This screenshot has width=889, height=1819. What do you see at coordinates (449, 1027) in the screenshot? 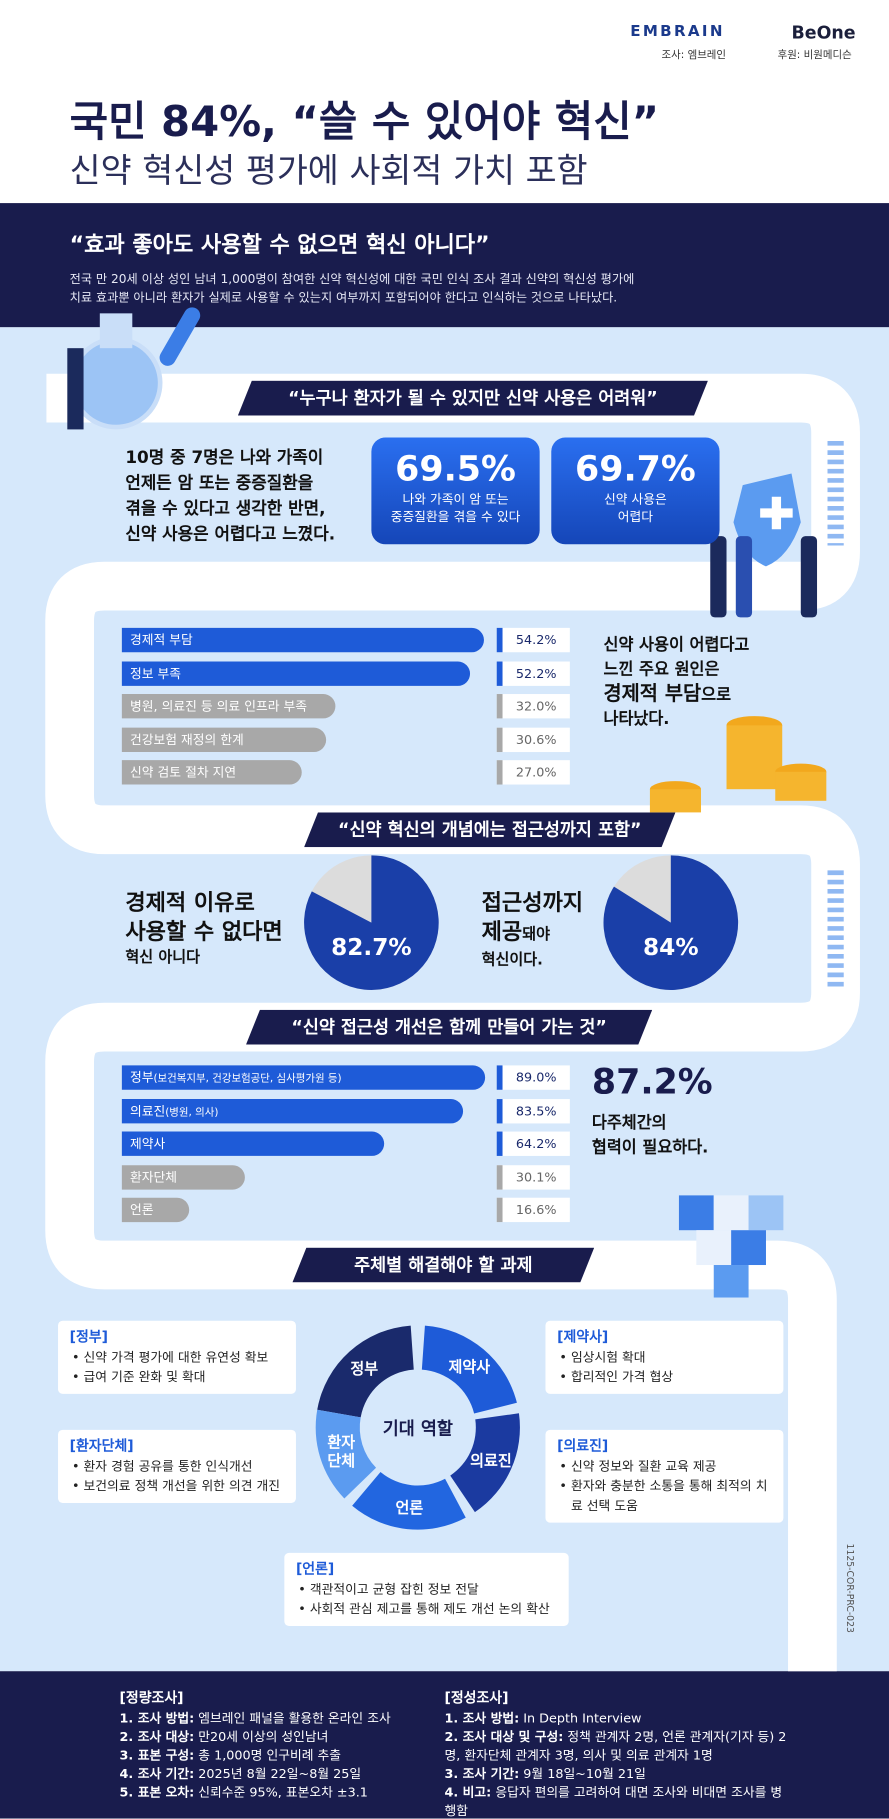
I see `banner: “신약 접근성 개선은 함께 만들어 가는 것”` at bounding box center [449, 1027].